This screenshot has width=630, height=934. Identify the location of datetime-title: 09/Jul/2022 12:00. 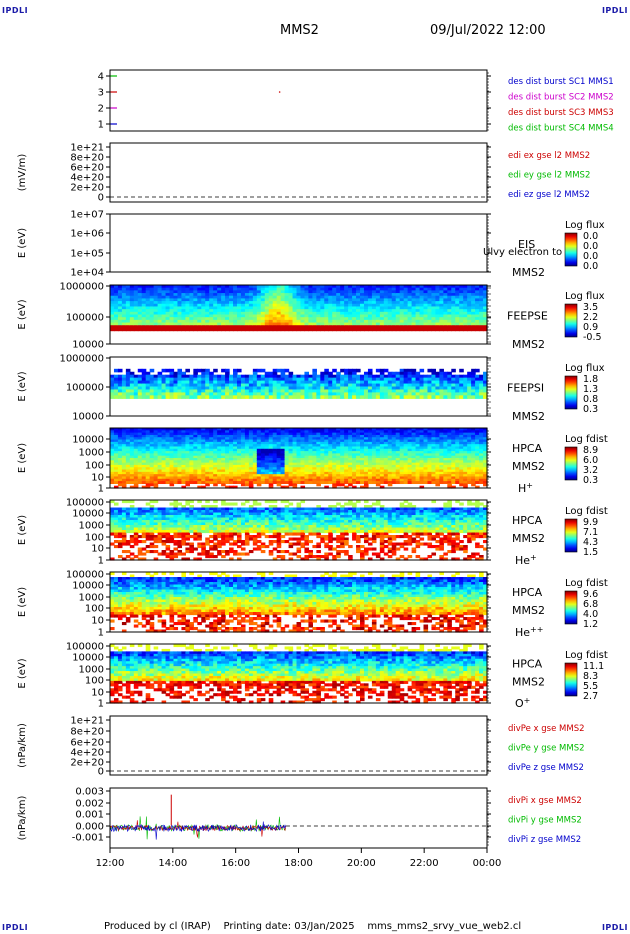
(488, 30).